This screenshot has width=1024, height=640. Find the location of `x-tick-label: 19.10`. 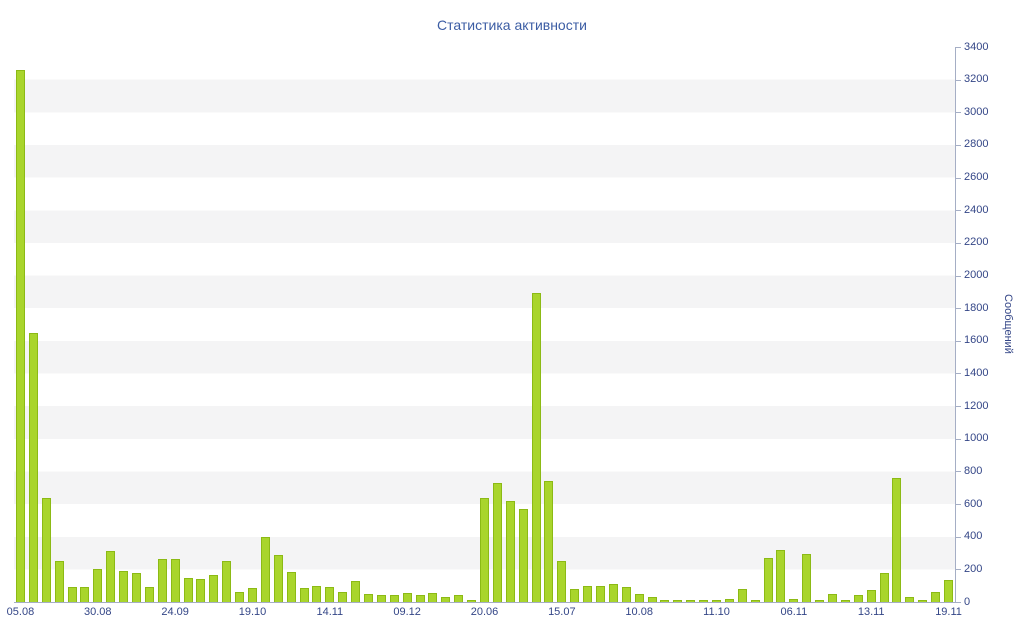

x-tick-label: 19.10 is located at coordinates (252, 612).